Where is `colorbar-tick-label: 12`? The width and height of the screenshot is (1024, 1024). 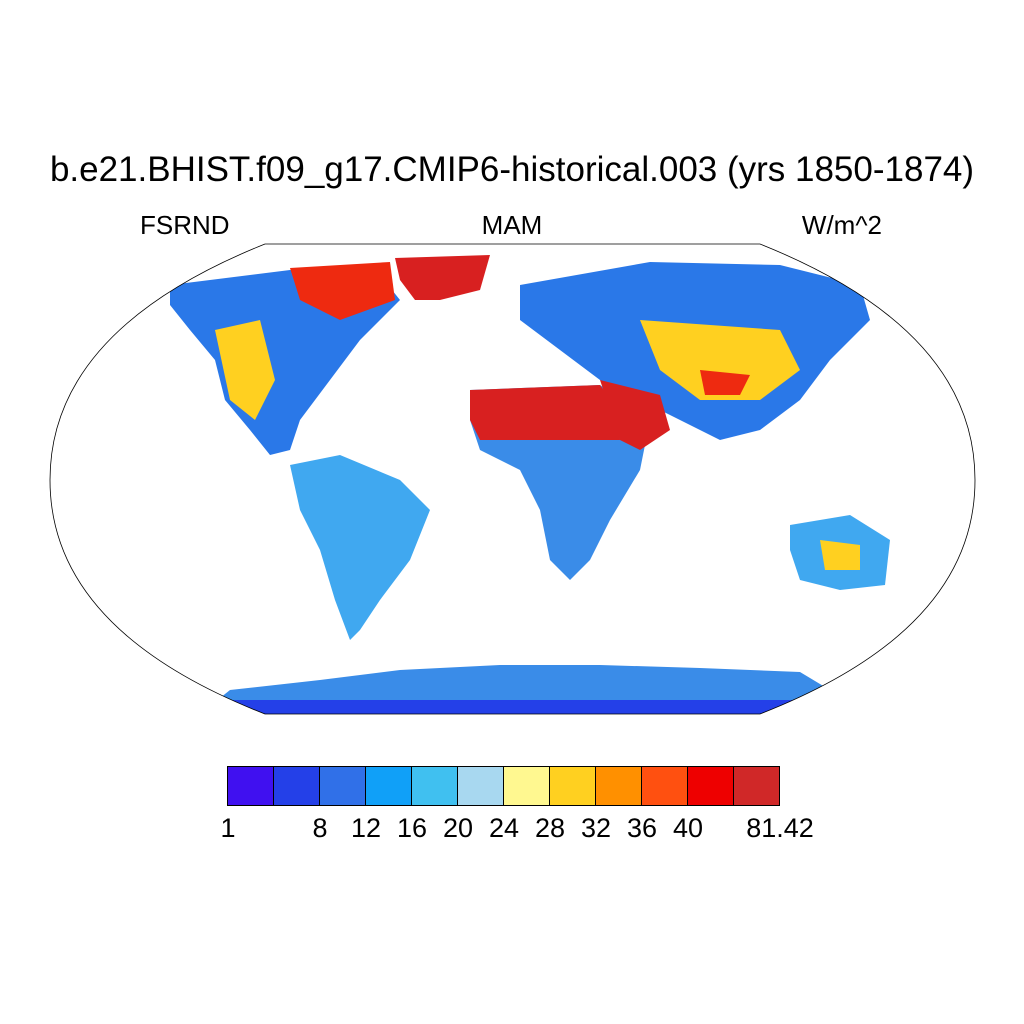
colorbar-tick-label: 12 is located at coordinates (366, 828).